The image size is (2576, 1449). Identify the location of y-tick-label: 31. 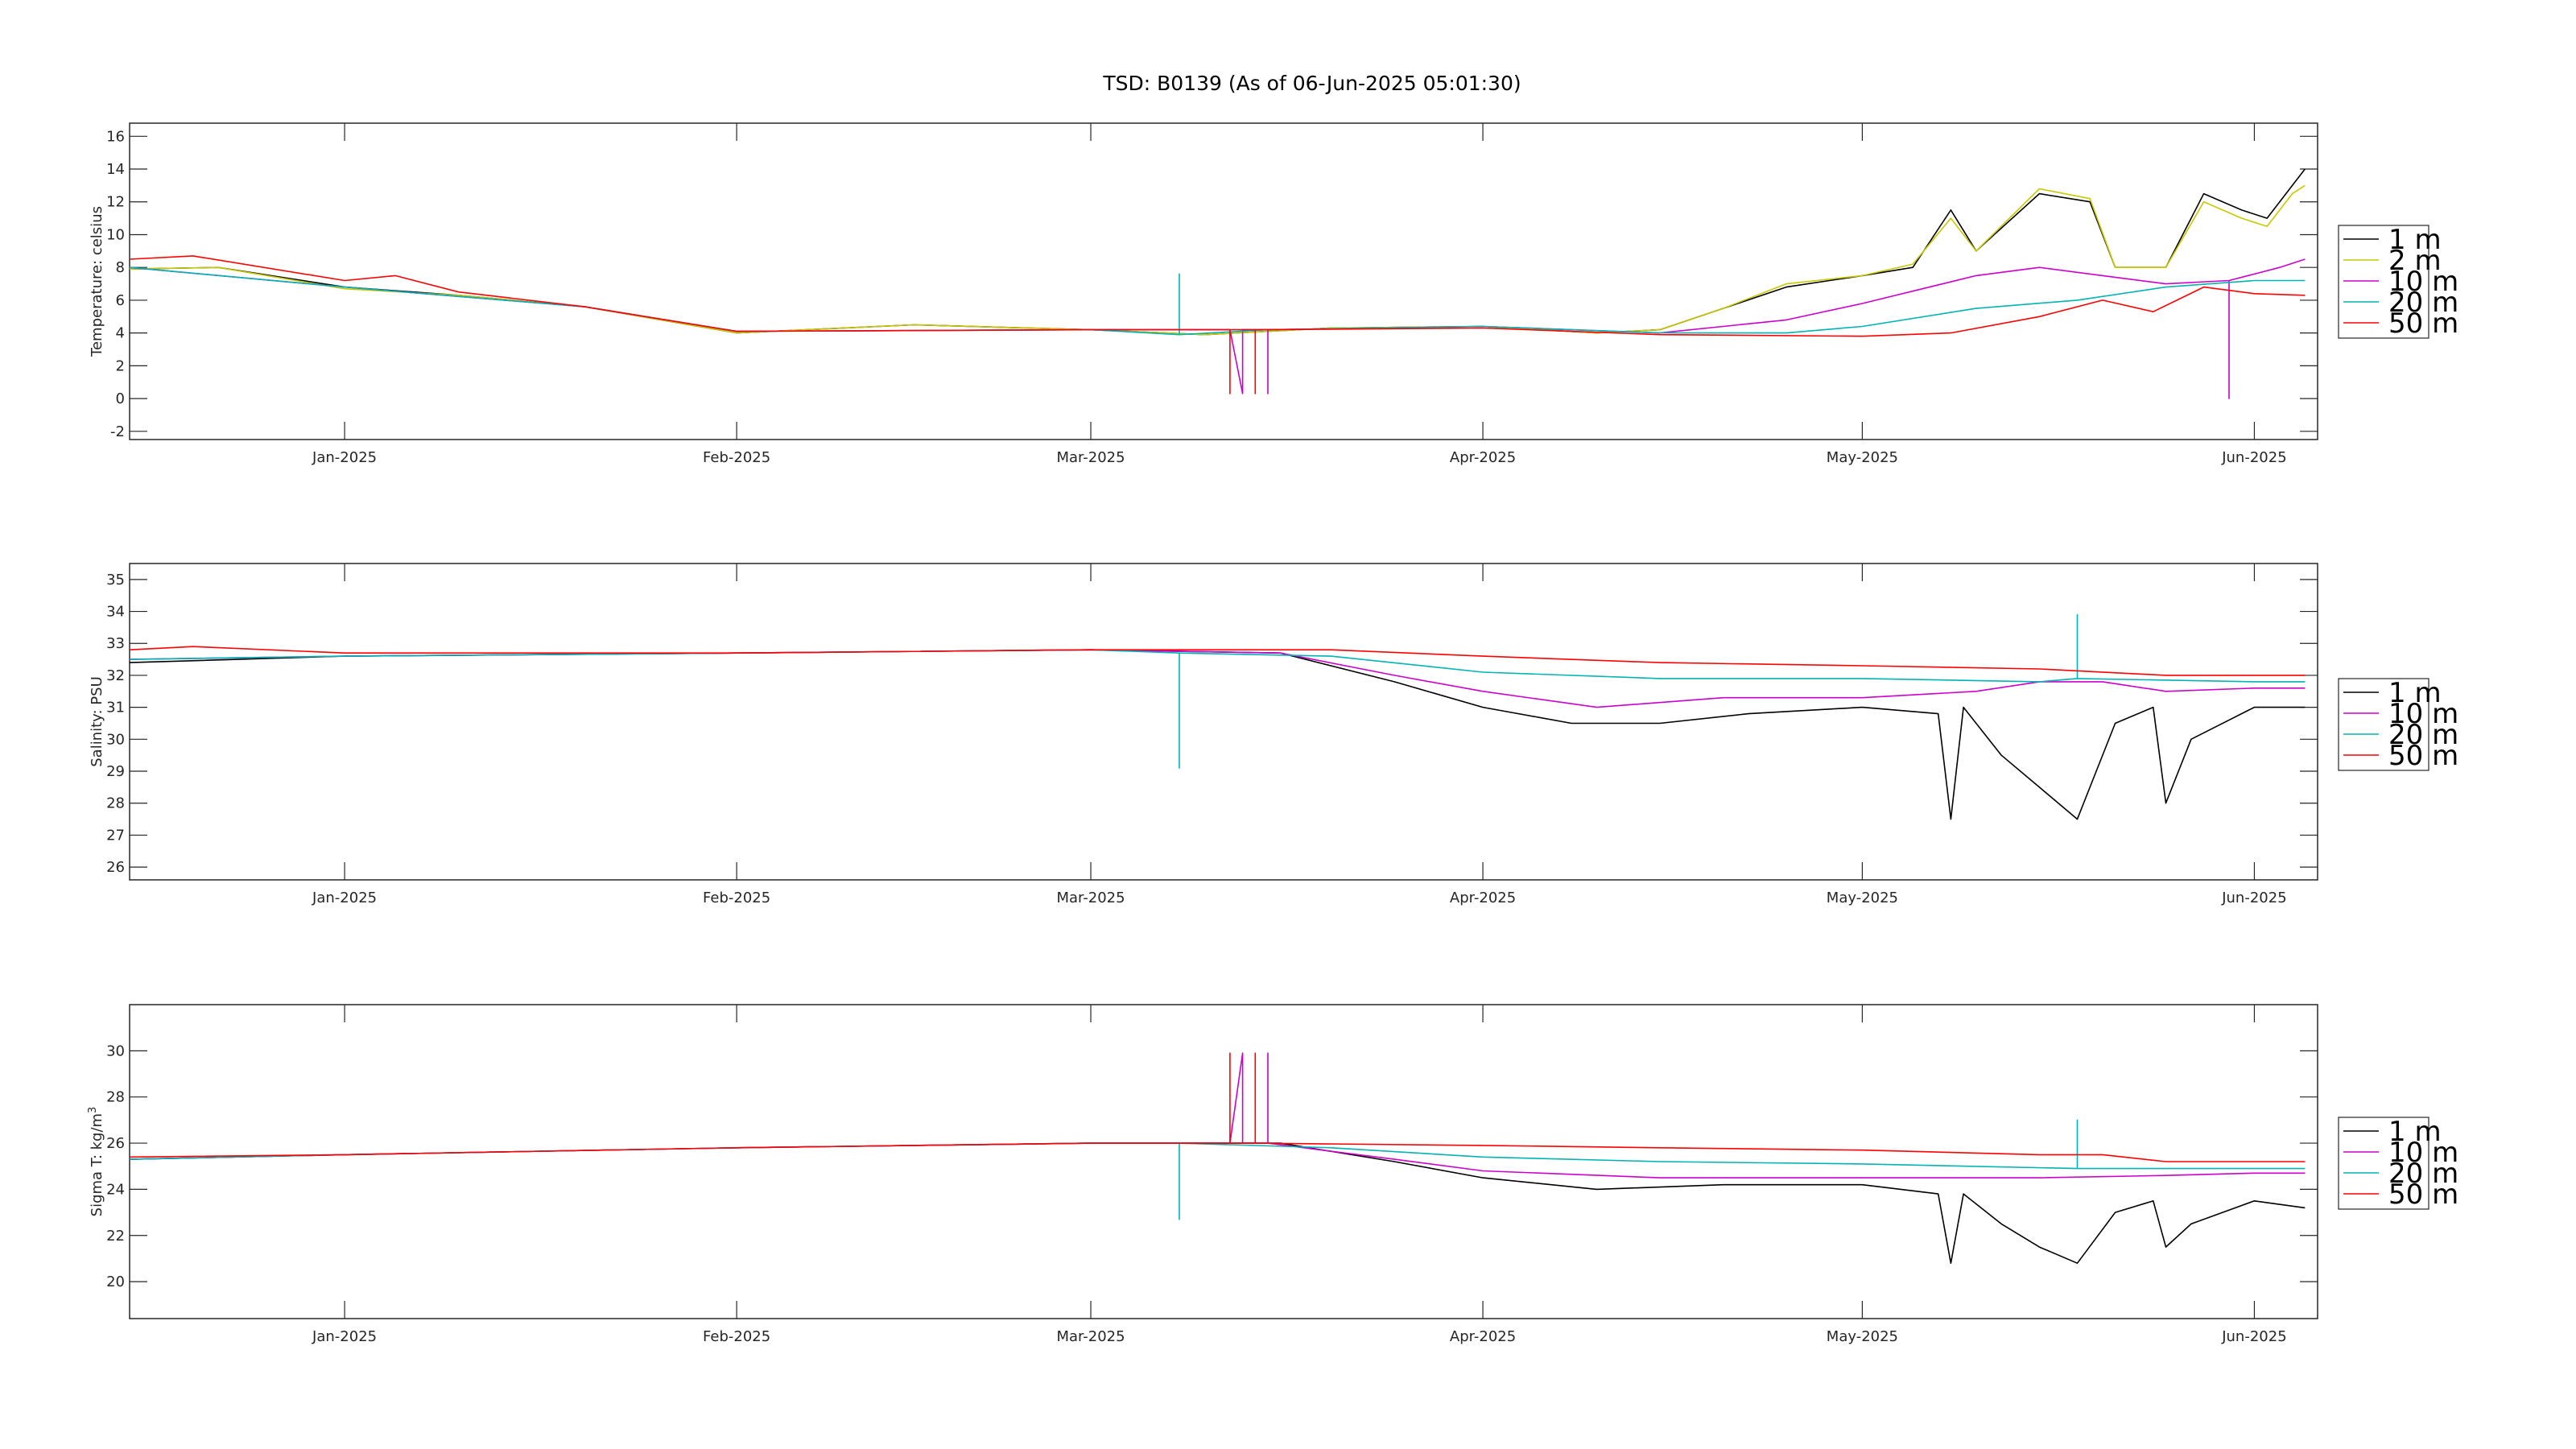
(116, 708).